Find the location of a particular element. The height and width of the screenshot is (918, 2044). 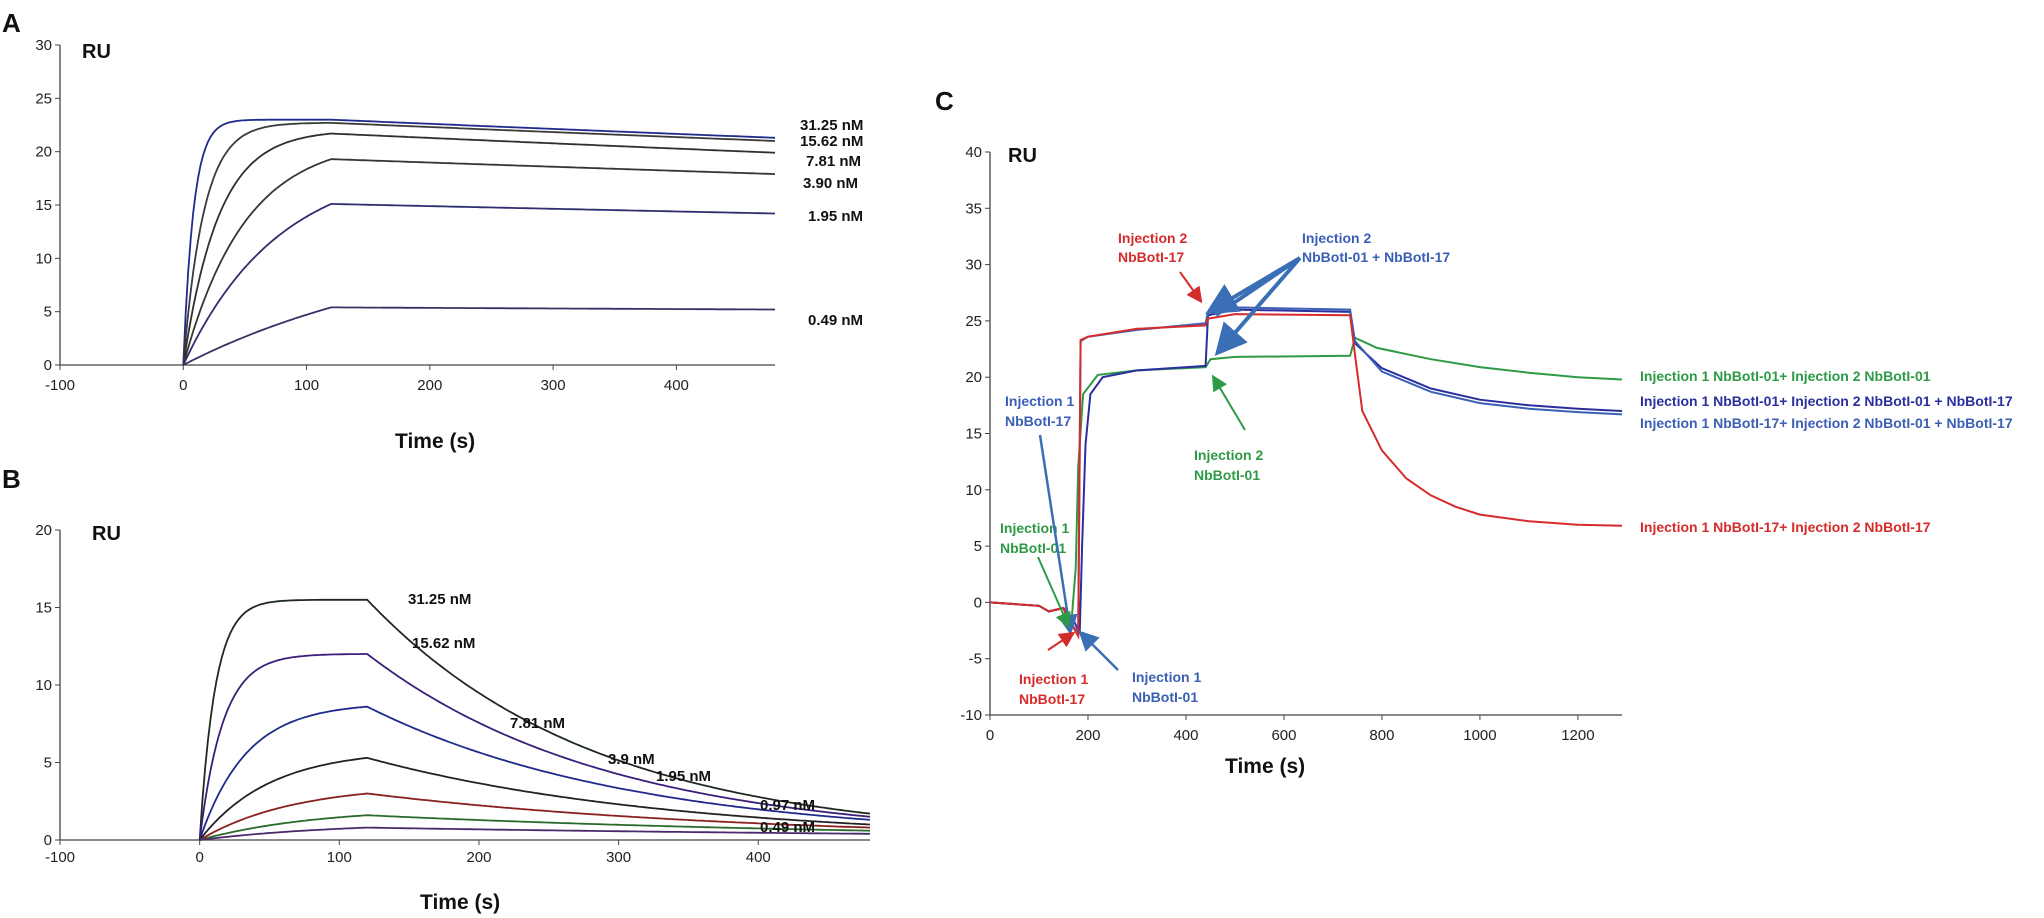

chart-b-series-label: 3.9 nM is located at coordinates (631, 759).